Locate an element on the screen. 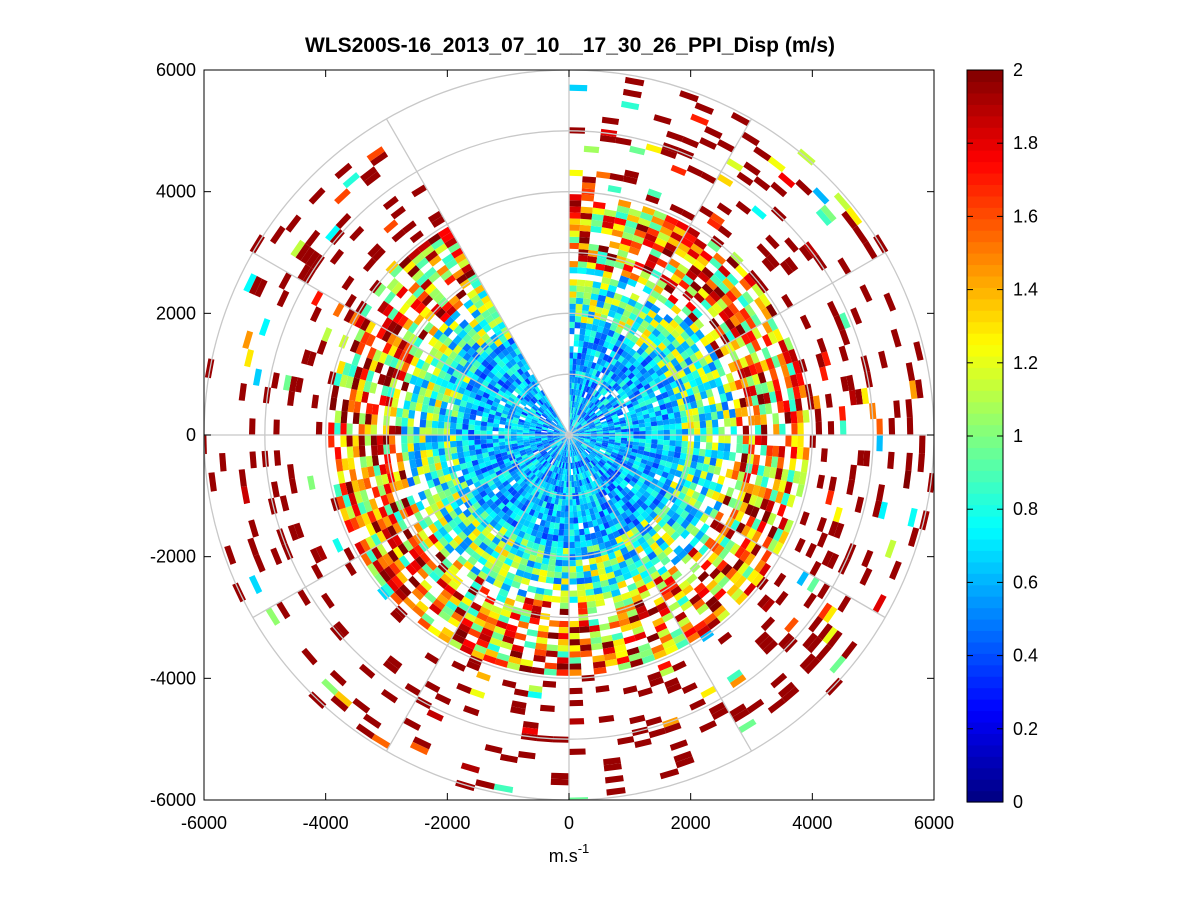 The height and width of the screenshot is (901, 1201). colorbar: 0 0.2 0.4 0.6 0.8 1 1.2 1.4 1.6 1.8 2 is located at coordinates (1002, 436).